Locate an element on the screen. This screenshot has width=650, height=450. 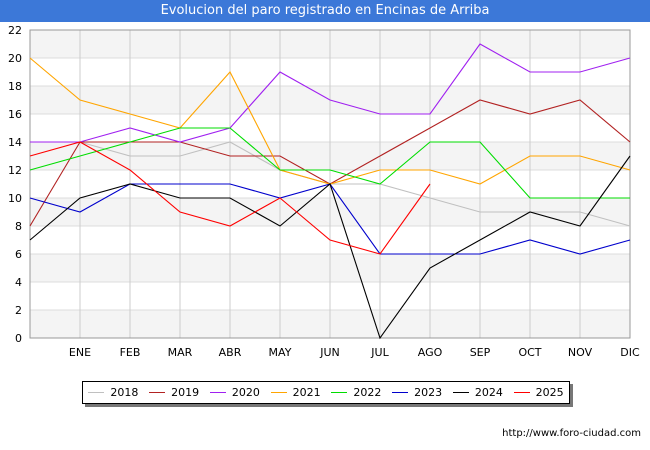
legend-label: 2025 is located at coordinates (549, 392).